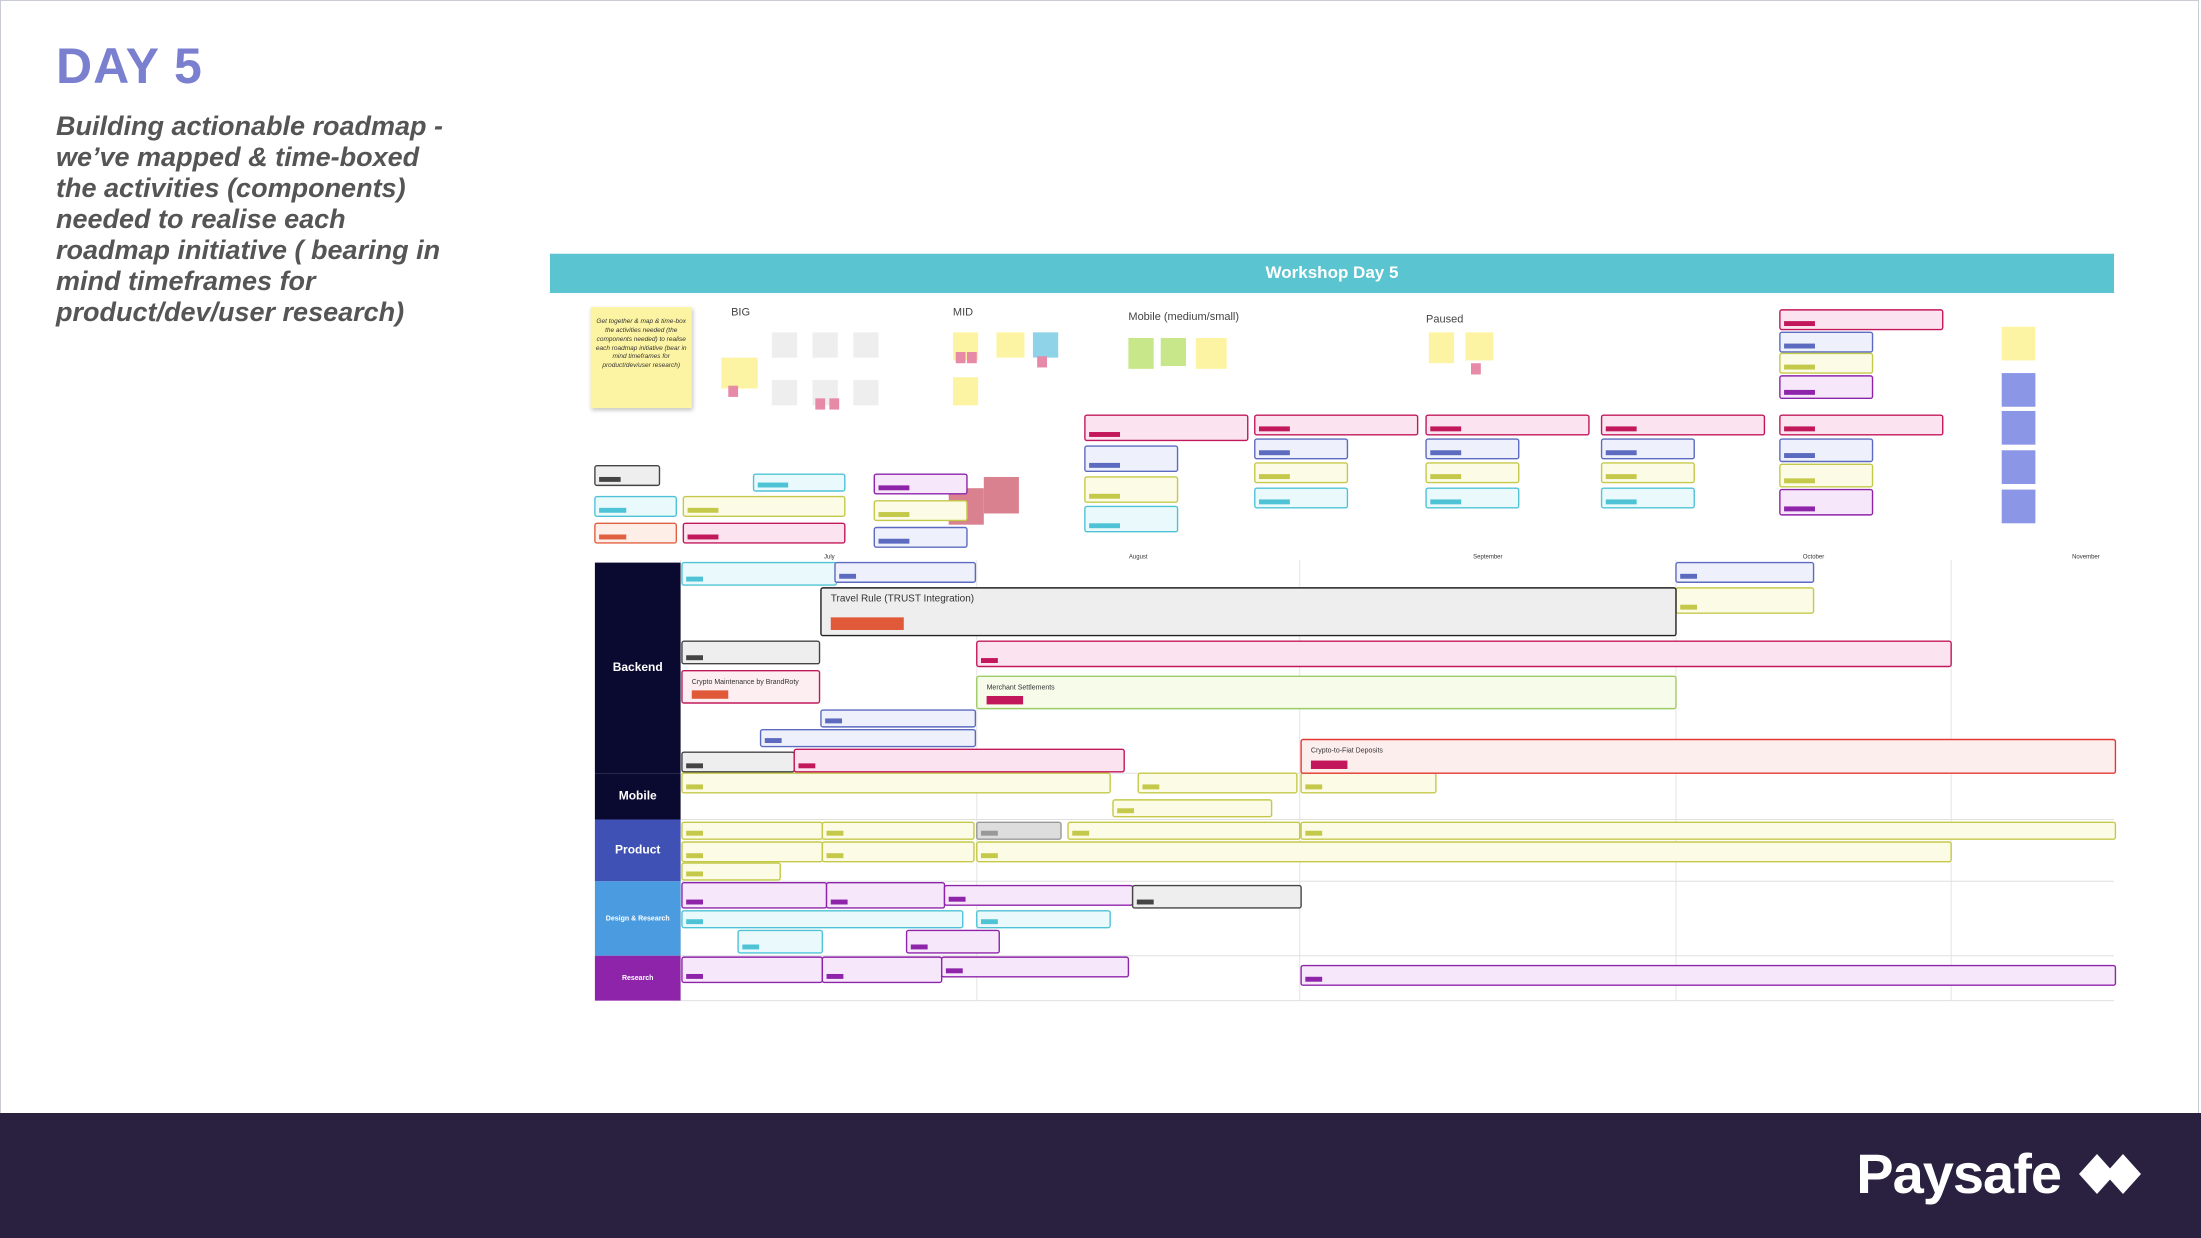  I want to click on row-label: Research, so click(638, 978).